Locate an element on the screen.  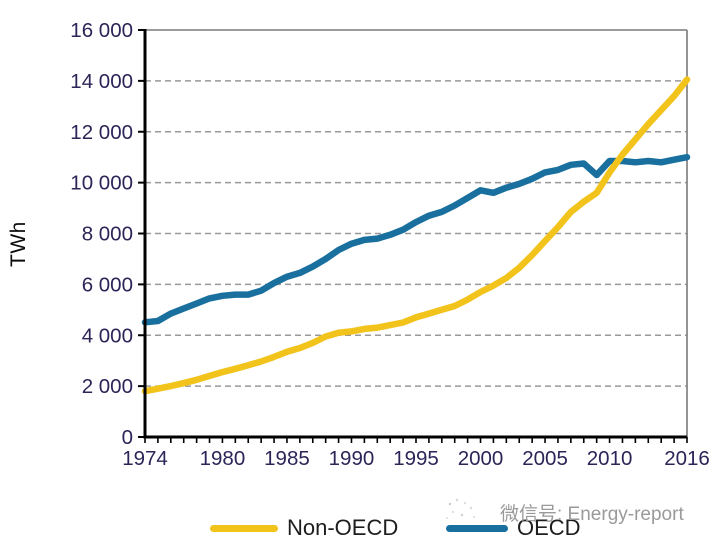
y-tick-label: 10 000 is located at coordinates (101, 183).